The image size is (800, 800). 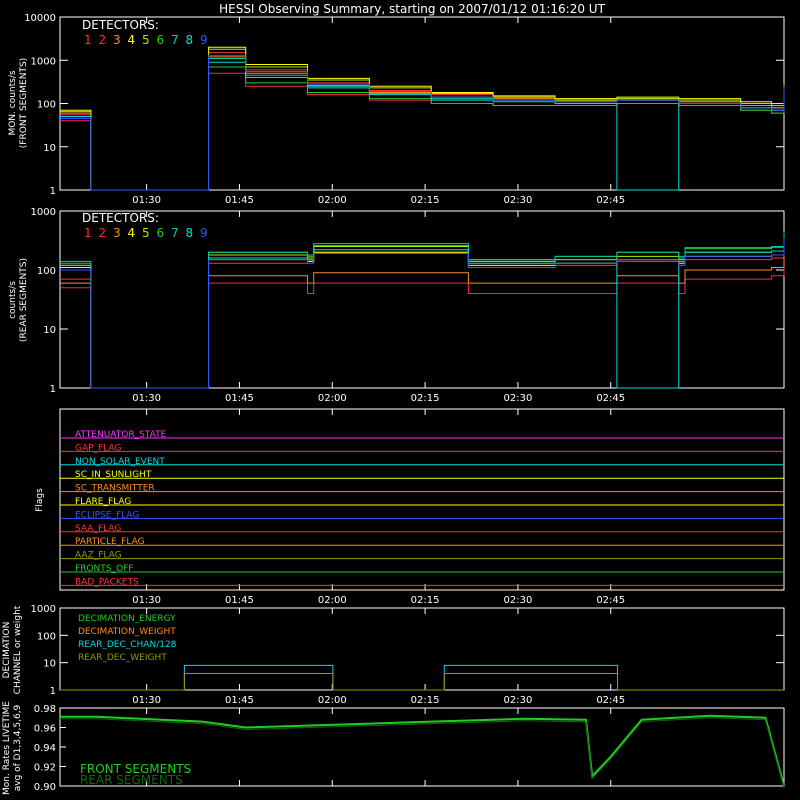 I want to click on livetime-y-tick-label: 0.90, so click(x=45, y=787).